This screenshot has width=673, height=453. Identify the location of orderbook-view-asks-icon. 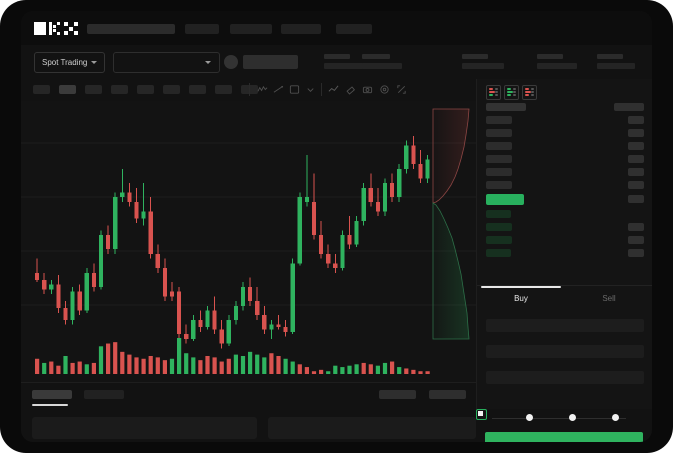
(529, 92).